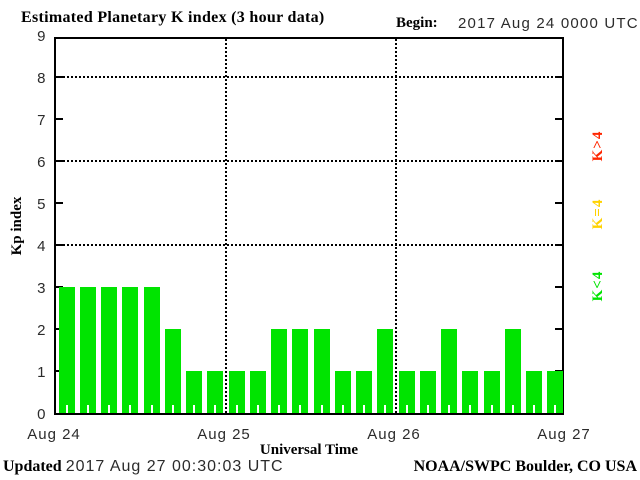 The image size is (640, 480). Describe the element at coordinates (54, 434) in the screenshot. I see `x-day-label: Aug 24` at that location.